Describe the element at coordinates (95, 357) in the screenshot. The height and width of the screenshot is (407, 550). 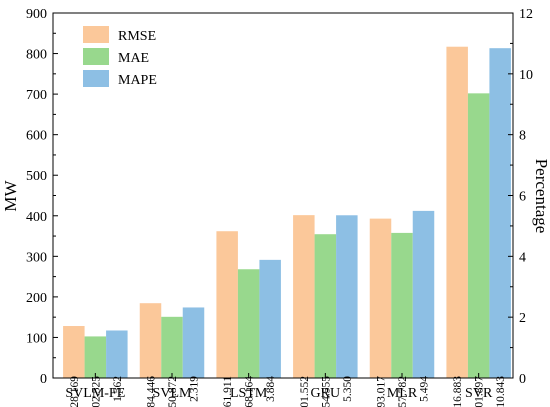
I see `bar-mae-svlm-fe` at that location.